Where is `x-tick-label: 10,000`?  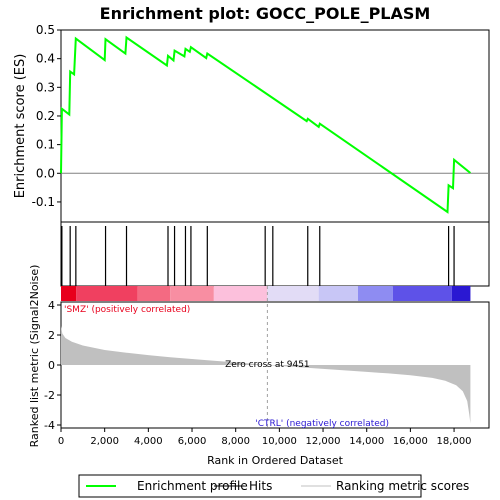 x-tick-label: 10,000 is located at coordinates (279, 441).